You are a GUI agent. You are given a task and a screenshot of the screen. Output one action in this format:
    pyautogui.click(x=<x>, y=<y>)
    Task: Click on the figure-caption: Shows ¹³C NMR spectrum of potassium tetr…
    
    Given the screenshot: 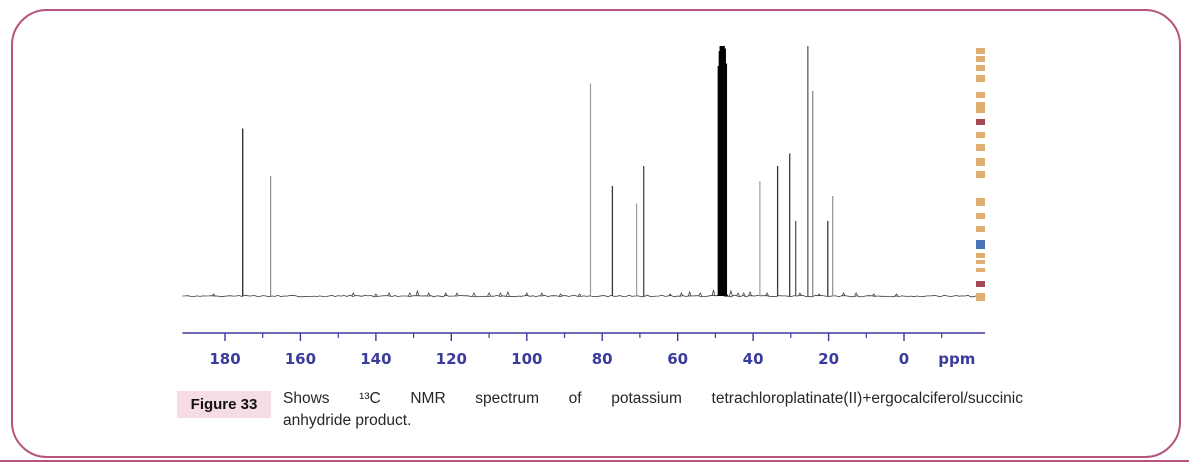 What is the action you would take?
    pyautogui.click(x=653, y=409)
    